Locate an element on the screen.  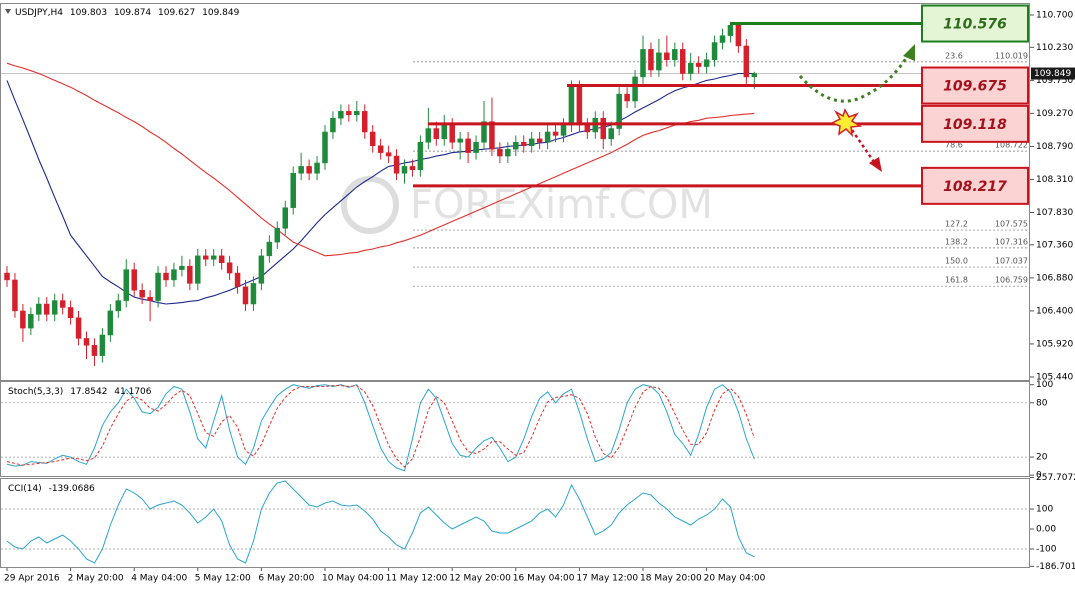
cci-value: -139.0686 is located at coordinates (72, 489).